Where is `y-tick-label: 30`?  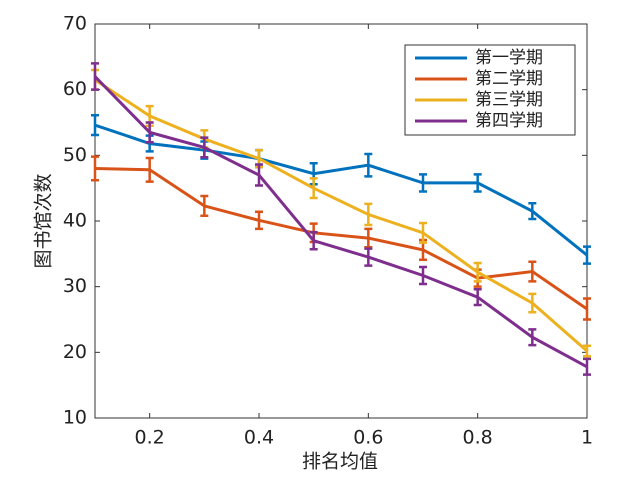 y-tick-label: 30 is located at coordinates (75, 286).